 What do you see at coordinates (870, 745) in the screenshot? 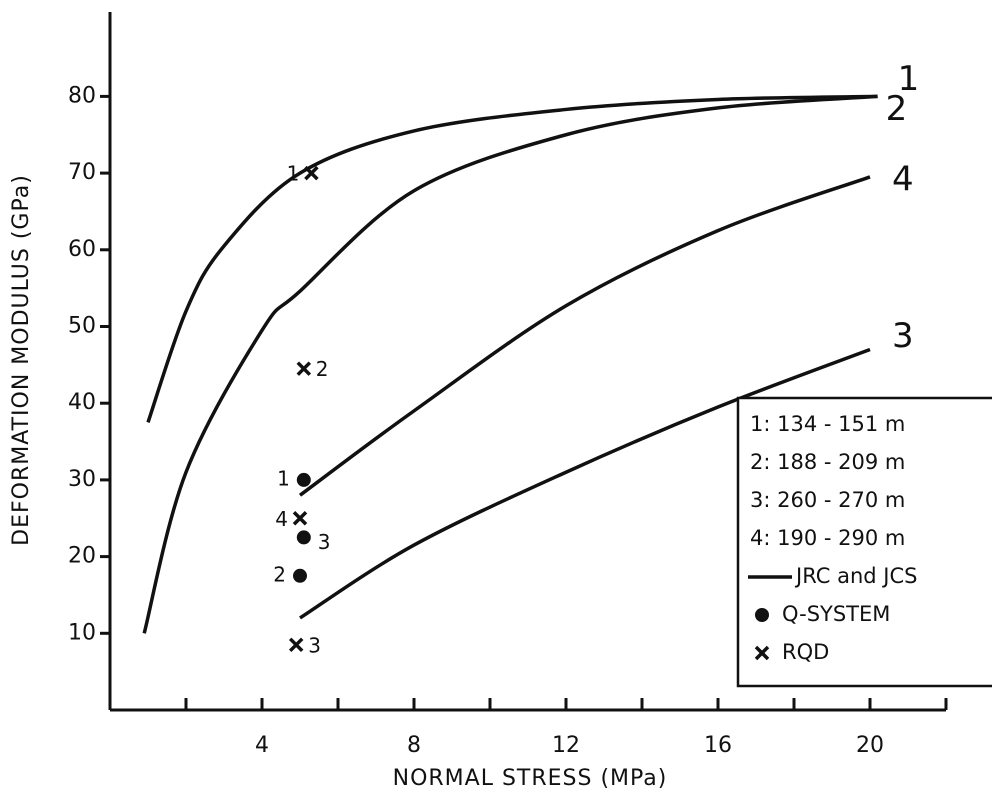
I see `x-tick-label: 20` at bounding box center [870, 745].